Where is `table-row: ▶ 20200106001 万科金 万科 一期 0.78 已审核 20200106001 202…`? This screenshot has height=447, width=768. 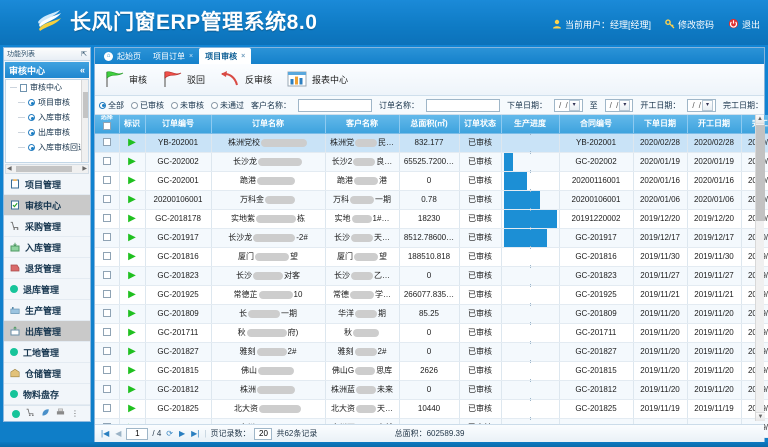
table-row: ▶ 20200106001 万科金 万科 一期 0.78 已审核 20200106001 202… is located at coordinates (431, 200).